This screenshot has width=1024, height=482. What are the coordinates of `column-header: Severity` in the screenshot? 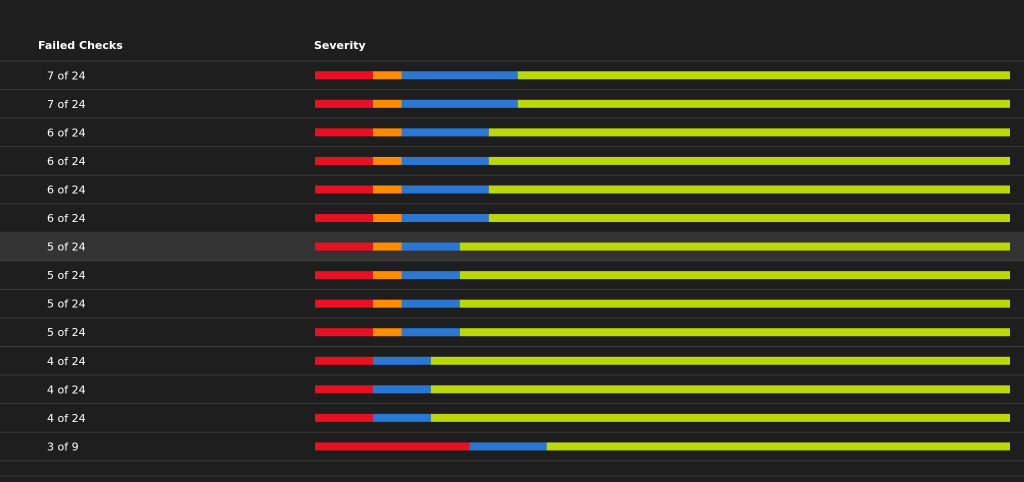 It's located at (340, 45).